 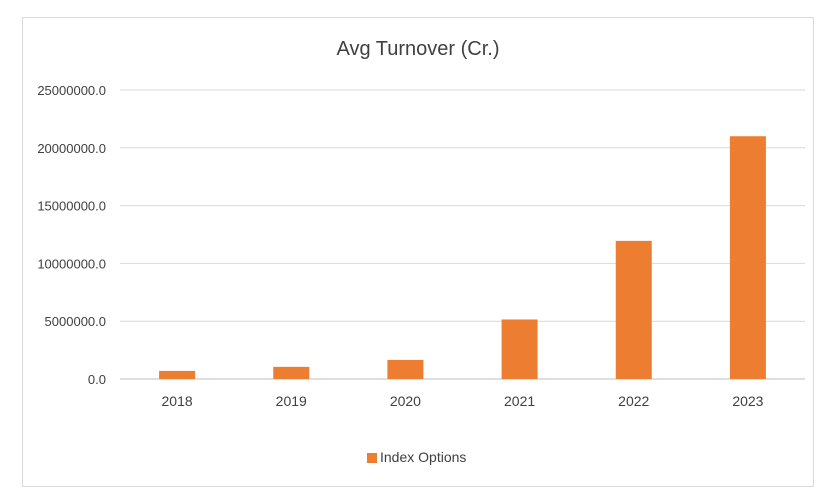 I want to click on y-tick-label: 20000000.0, so click(x=71, y=148).